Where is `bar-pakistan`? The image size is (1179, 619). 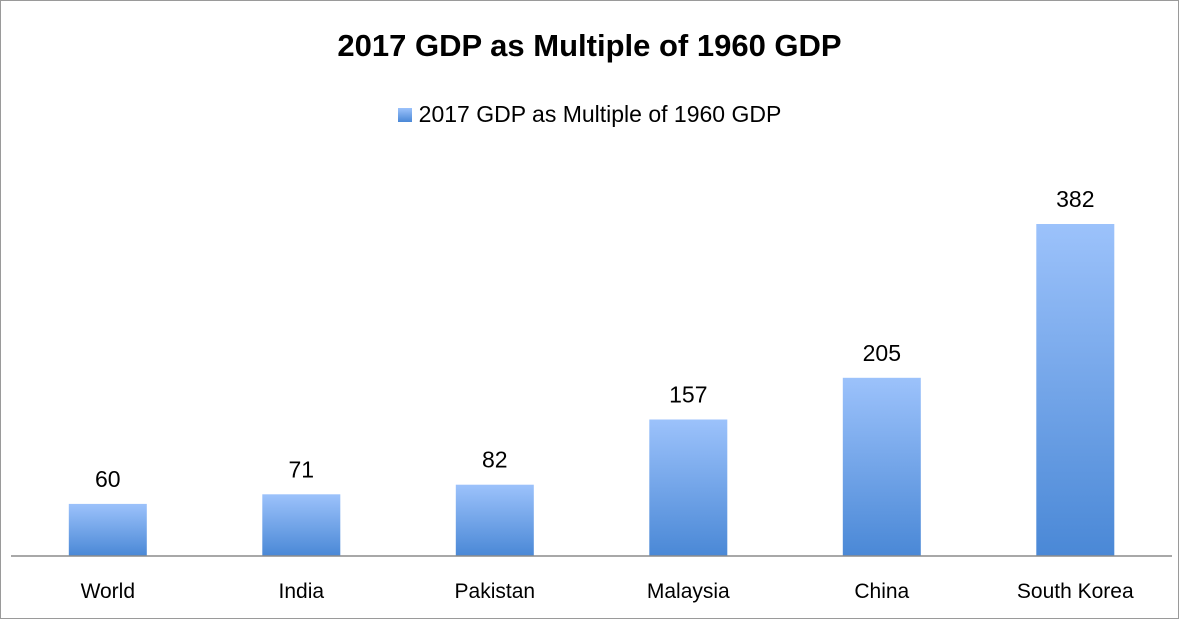 bar-pakistan is located at coordinates (494, 520).